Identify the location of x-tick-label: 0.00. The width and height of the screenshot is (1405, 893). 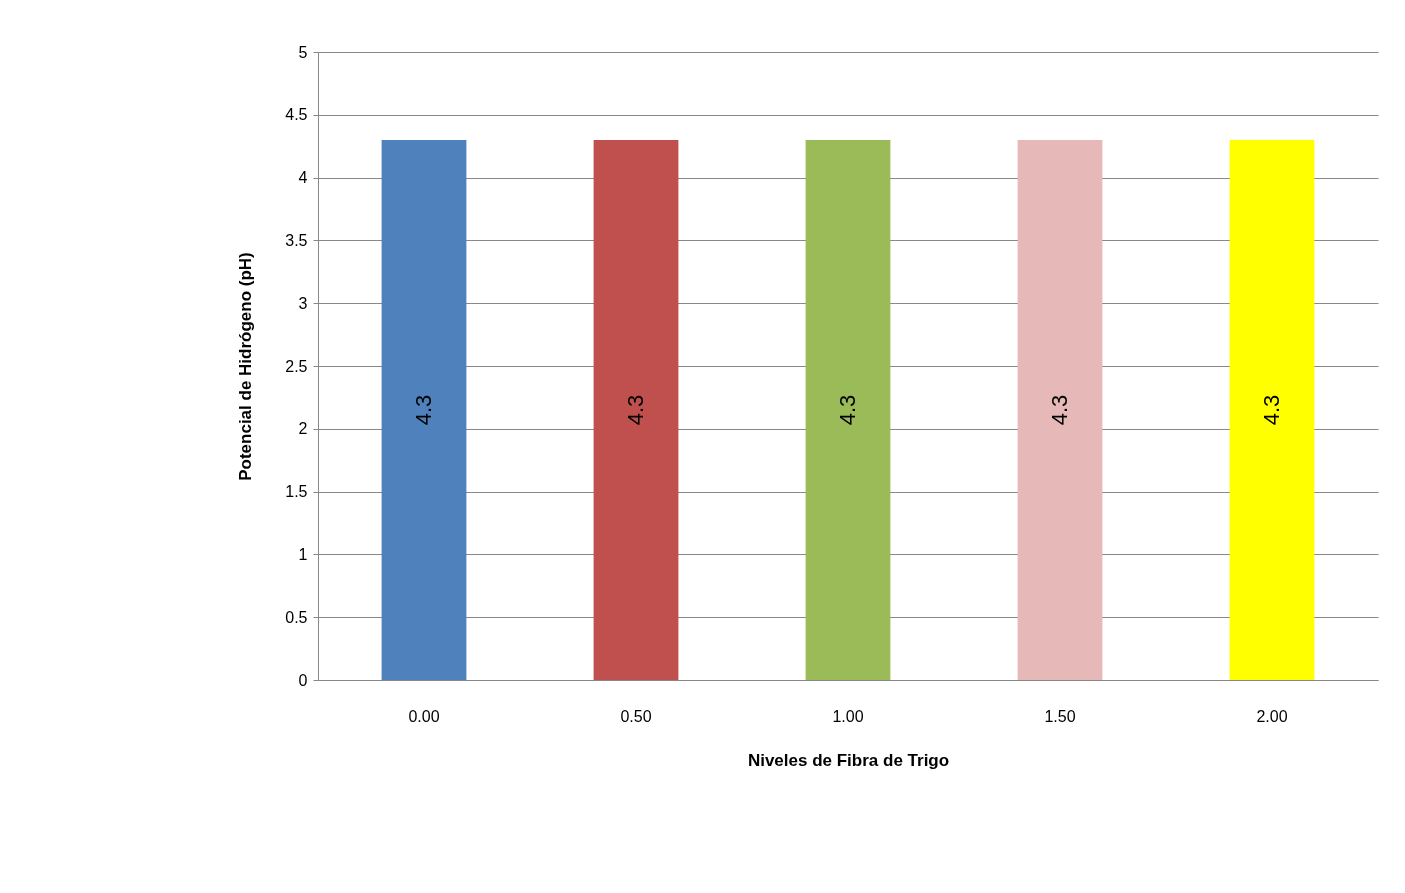
(424, 716).